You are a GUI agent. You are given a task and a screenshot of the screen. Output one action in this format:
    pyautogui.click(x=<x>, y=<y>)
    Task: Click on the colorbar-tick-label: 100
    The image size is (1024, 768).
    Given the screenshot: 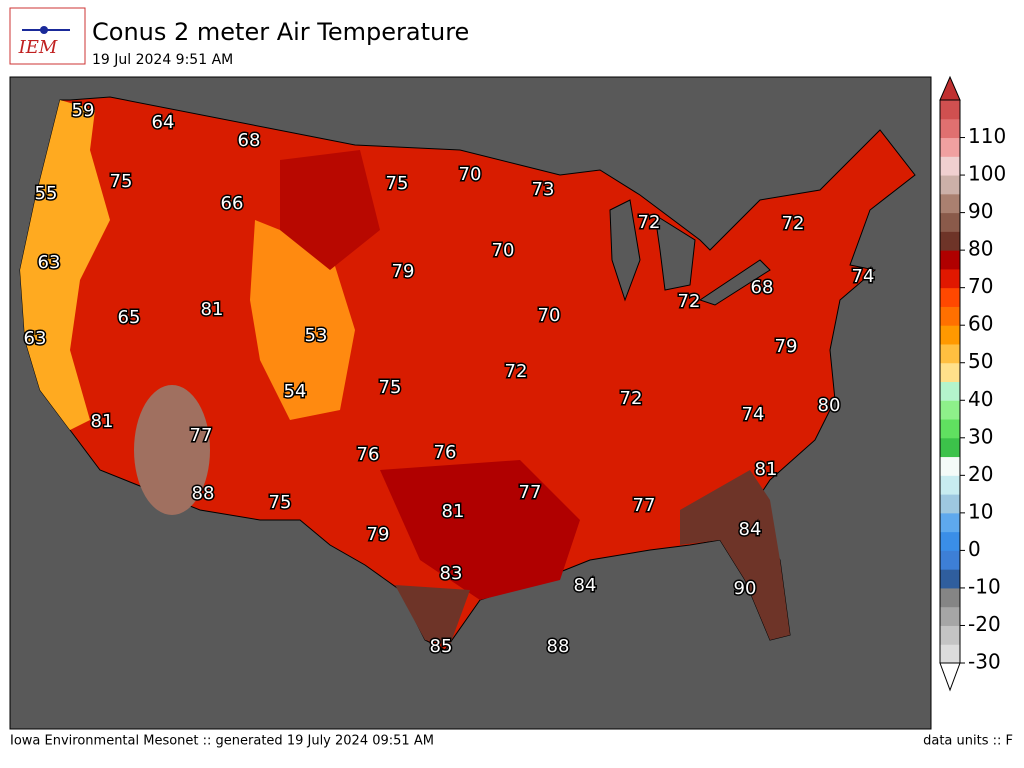 What is the action you would take?
    pyautogui.click(x=987, y=174)
    